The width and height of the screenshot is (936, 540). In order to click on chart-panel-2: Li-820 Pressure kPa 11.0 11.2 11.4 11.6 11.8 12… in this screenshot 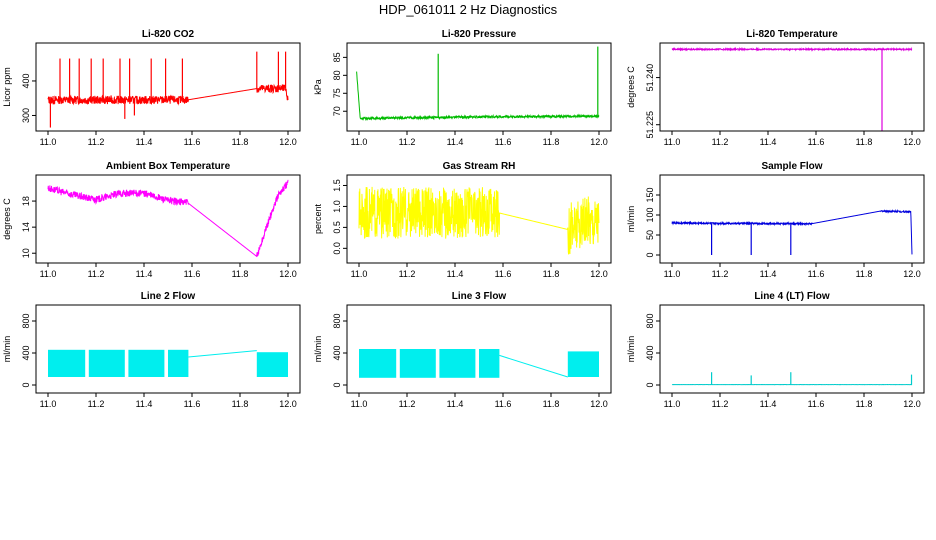, I will do `click(462, 88)`.